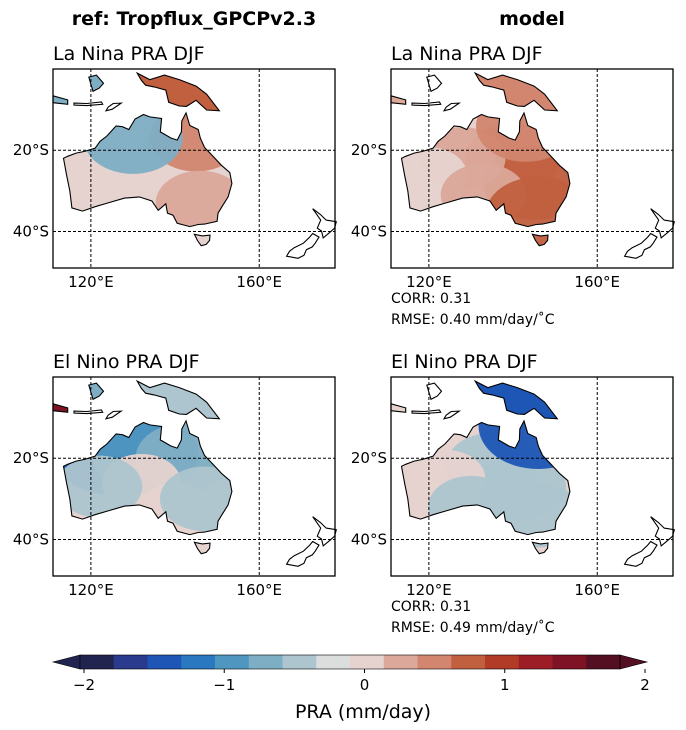 Image resolution: width=686 pixels, height=730 pixels. I want to click on colorbar-extend-high, so click(634, 662).